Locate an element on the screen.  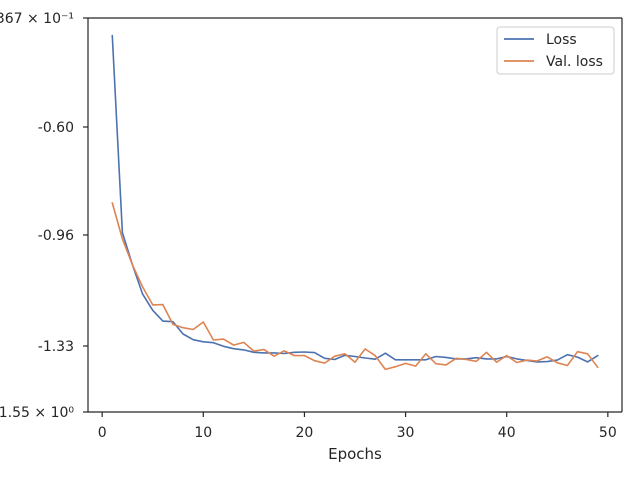
x-tick-label: 0 is located at coordinates (102, 433).